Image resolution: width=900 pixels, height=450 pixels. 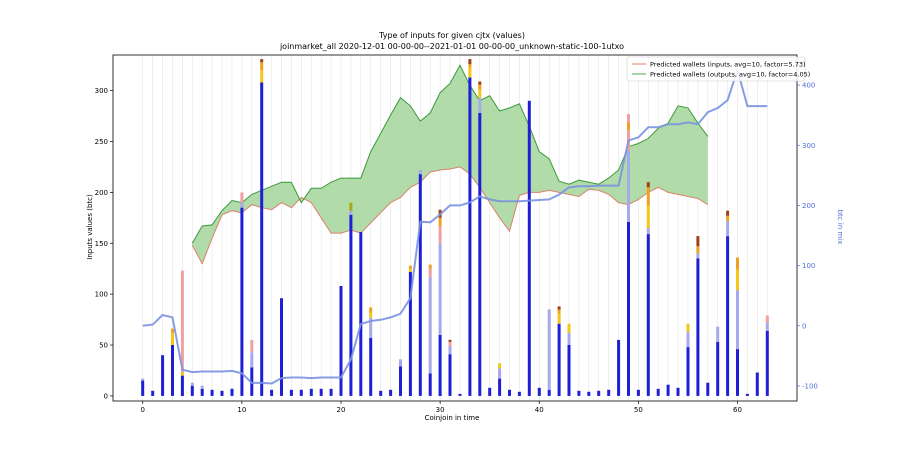 What do you see at coordinates (321, 392) in the screenshot?
I see `bar-x18-seg0` at bounding box center [321, 392].